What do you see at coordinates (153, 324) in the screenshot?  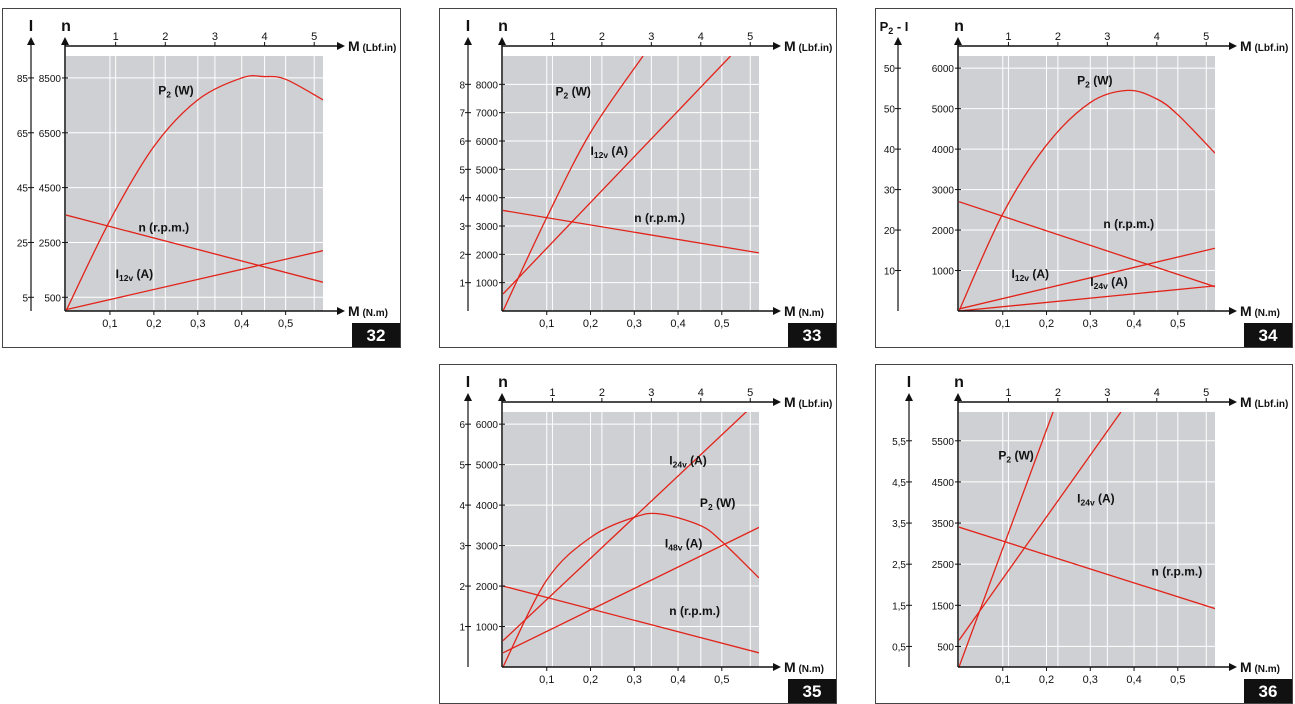 I see `bottom-tick-label: 0,2` at bounding box center [153, 324].